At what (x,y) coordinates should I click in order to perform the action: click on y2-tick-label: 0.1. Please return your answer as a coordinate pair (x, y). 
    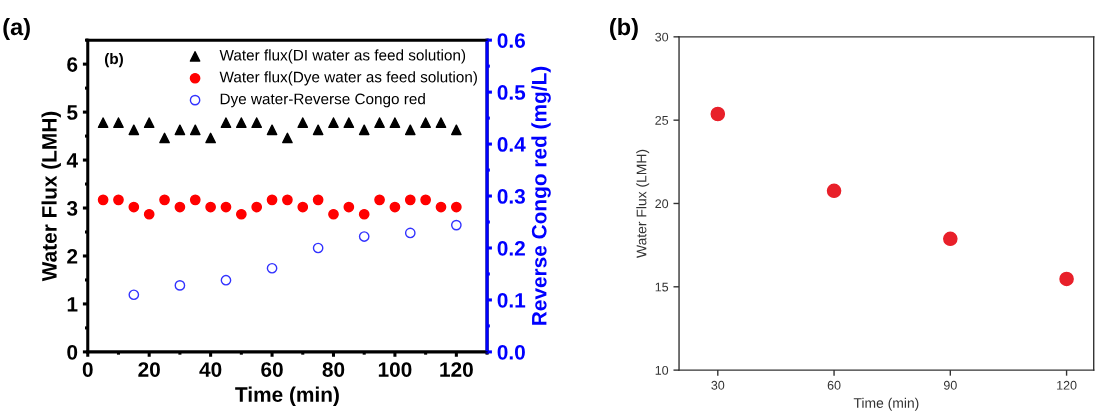
    Looking at the image, I should click on (511, 300).